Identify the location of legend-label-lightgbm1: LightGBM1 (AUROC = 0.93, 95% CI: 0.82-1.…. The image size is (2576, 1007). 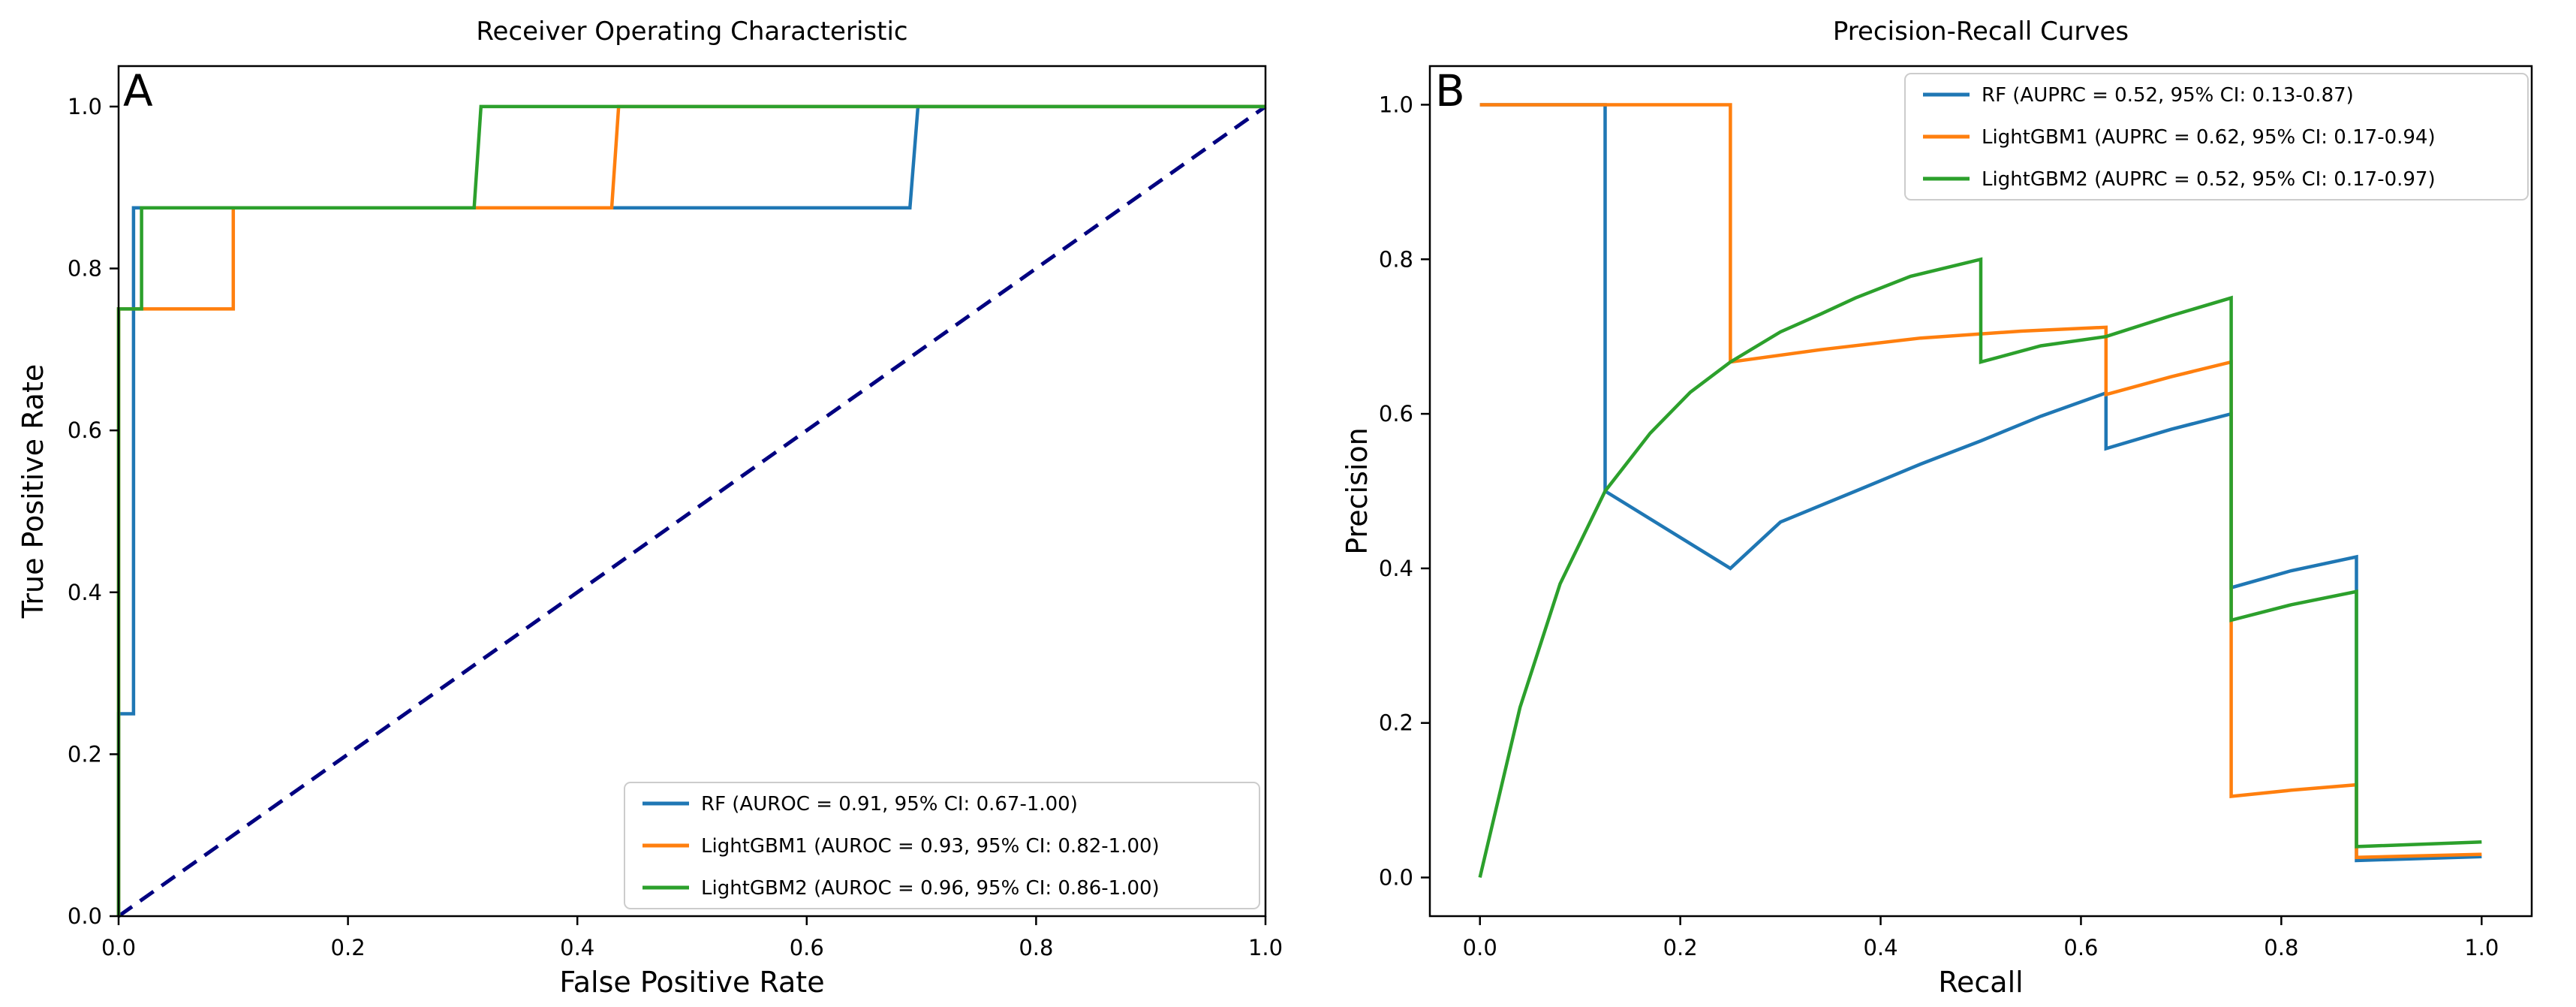
(930, 846).